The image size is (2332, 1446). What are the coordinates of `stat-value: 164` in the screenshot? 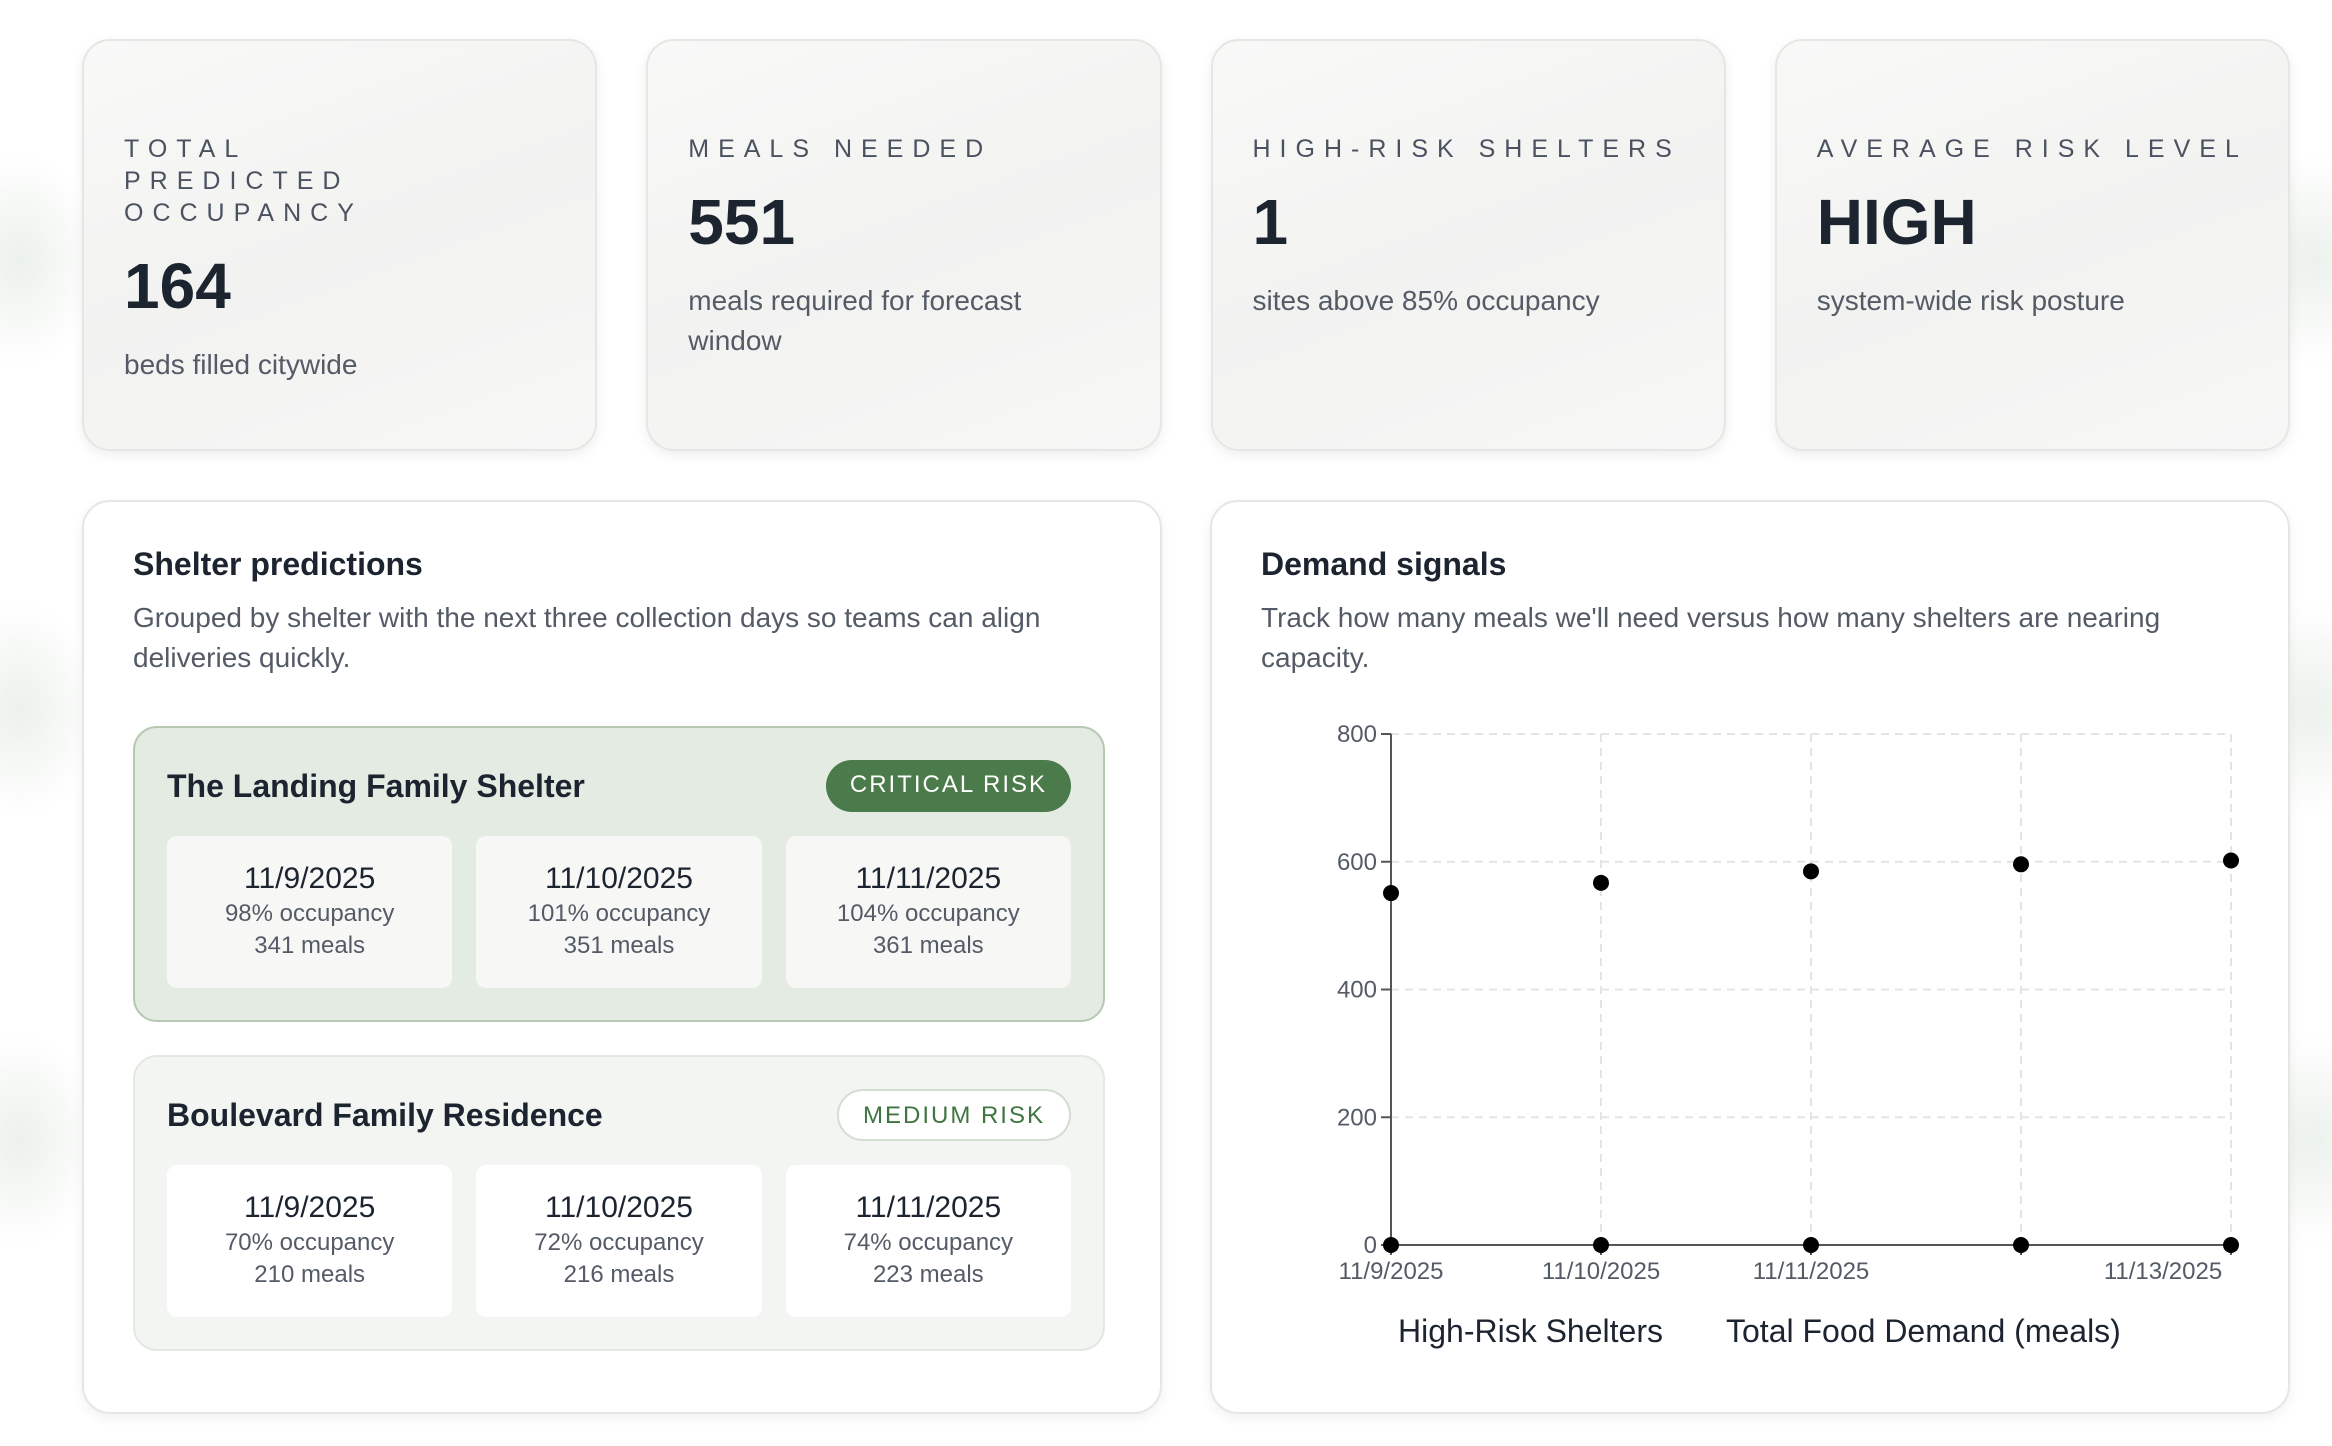 It's located at (177, 286).